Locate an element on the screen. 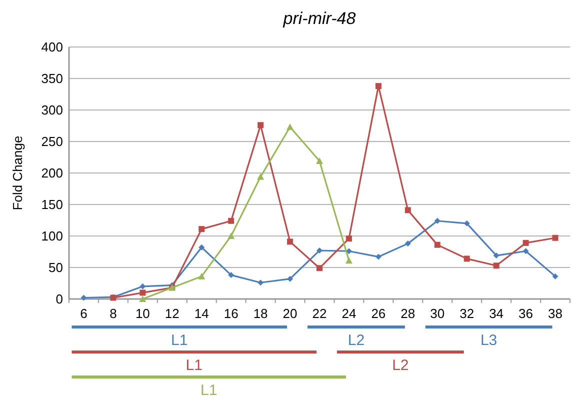 The height and width of the screenshot is (410, 572). text: L3 is located at coordinates (489, 340).